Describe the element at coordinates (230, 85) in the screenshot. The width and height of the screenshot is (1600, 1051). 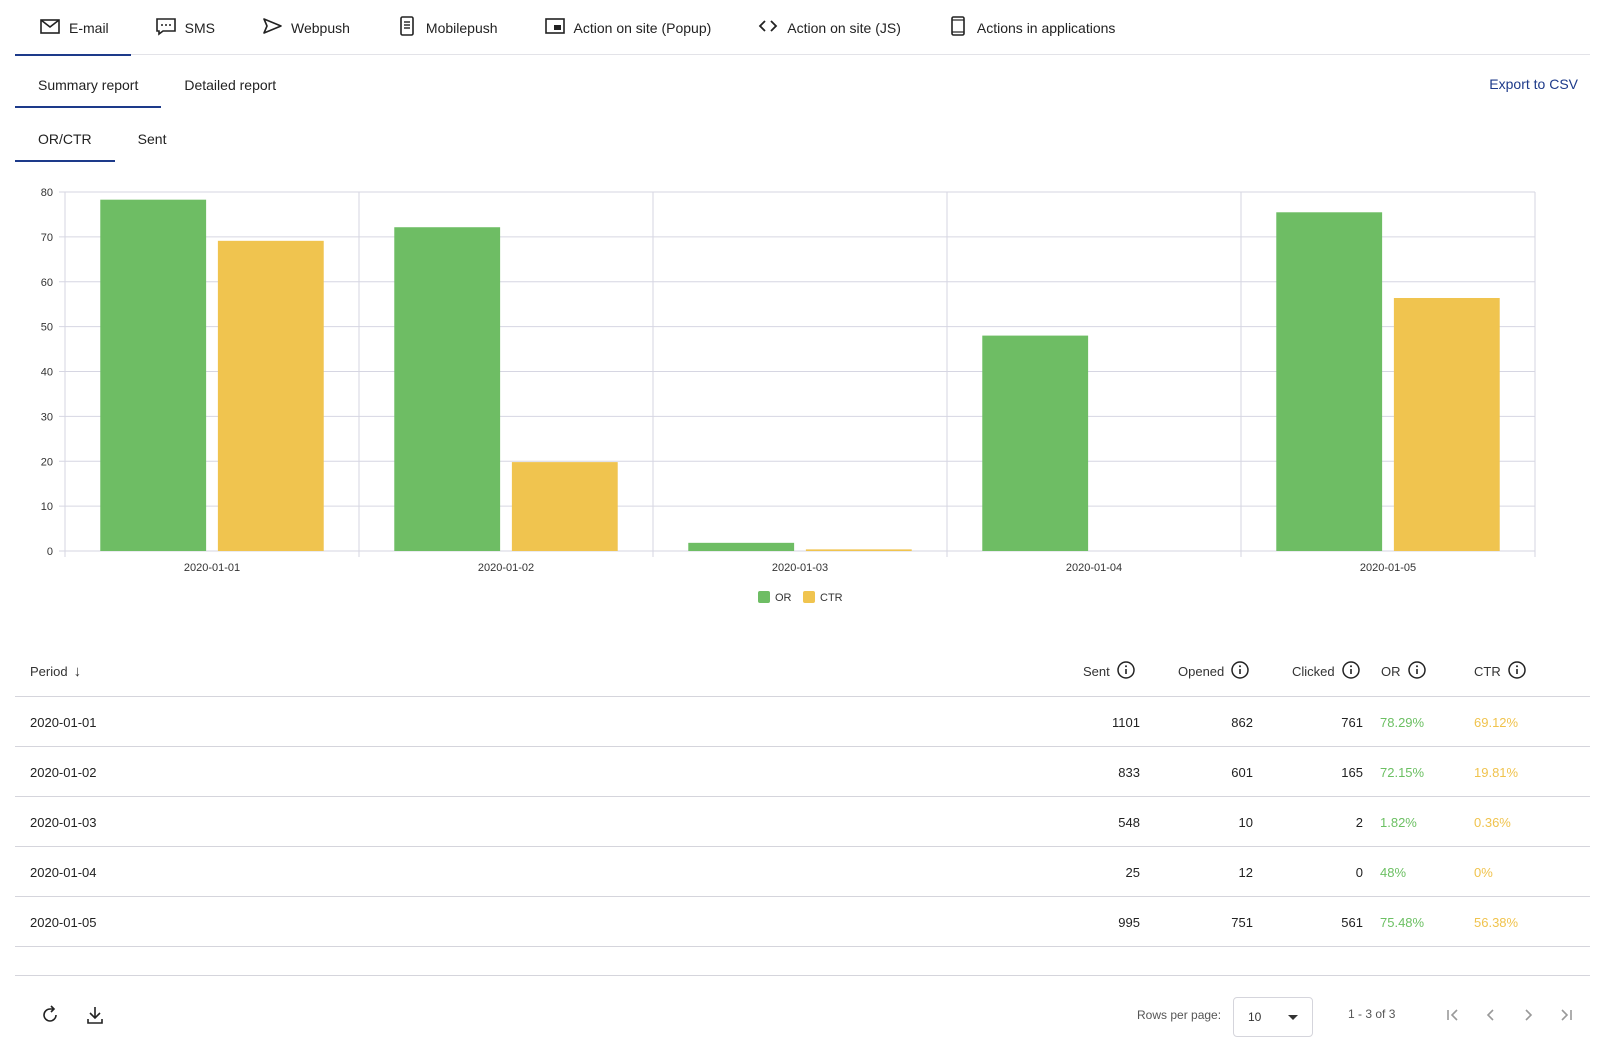
I see `tab-detailed-report: Detailed report` at that location.